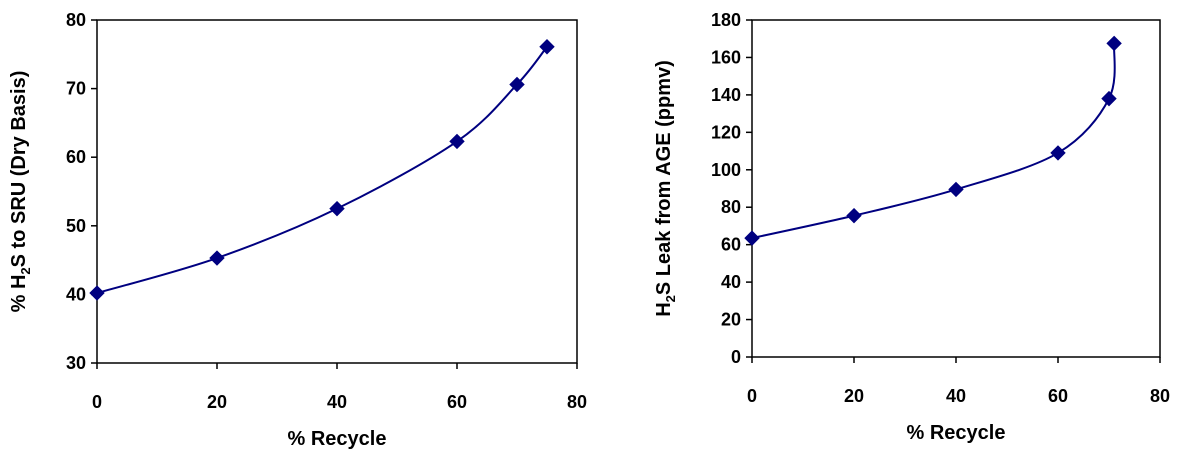 The width and height of the screenshot is (1186, 454). What do you see at coordinates (665, 188) in the screenshot?
I see `y-axis-title: H2S Leak from AGE (ppmv)` at bounding box center [665, 188].